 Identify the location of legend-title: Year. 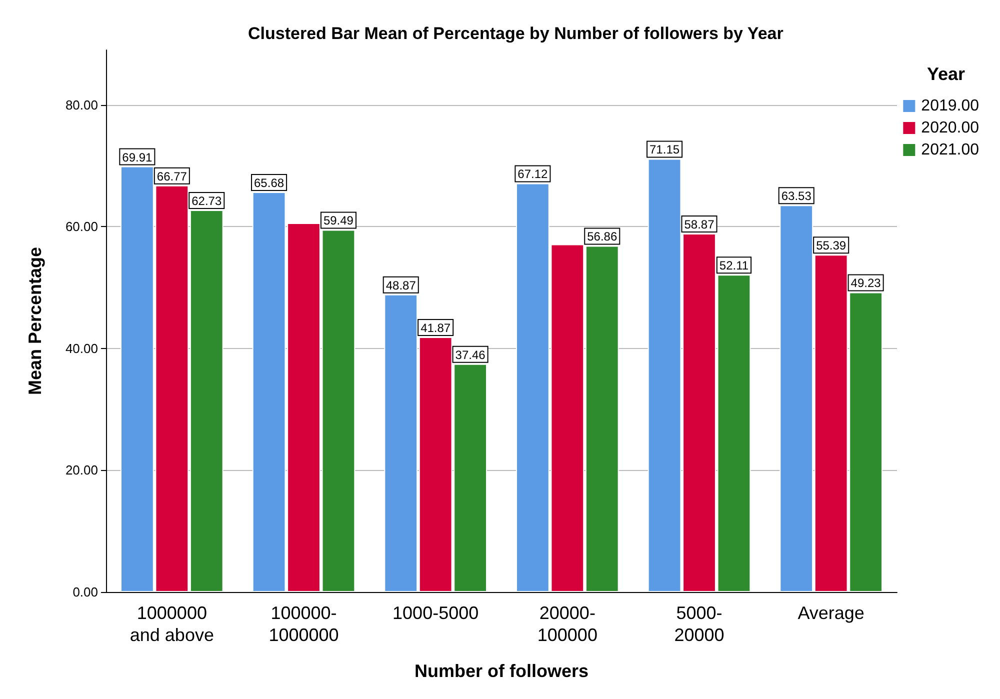
(946, 74).